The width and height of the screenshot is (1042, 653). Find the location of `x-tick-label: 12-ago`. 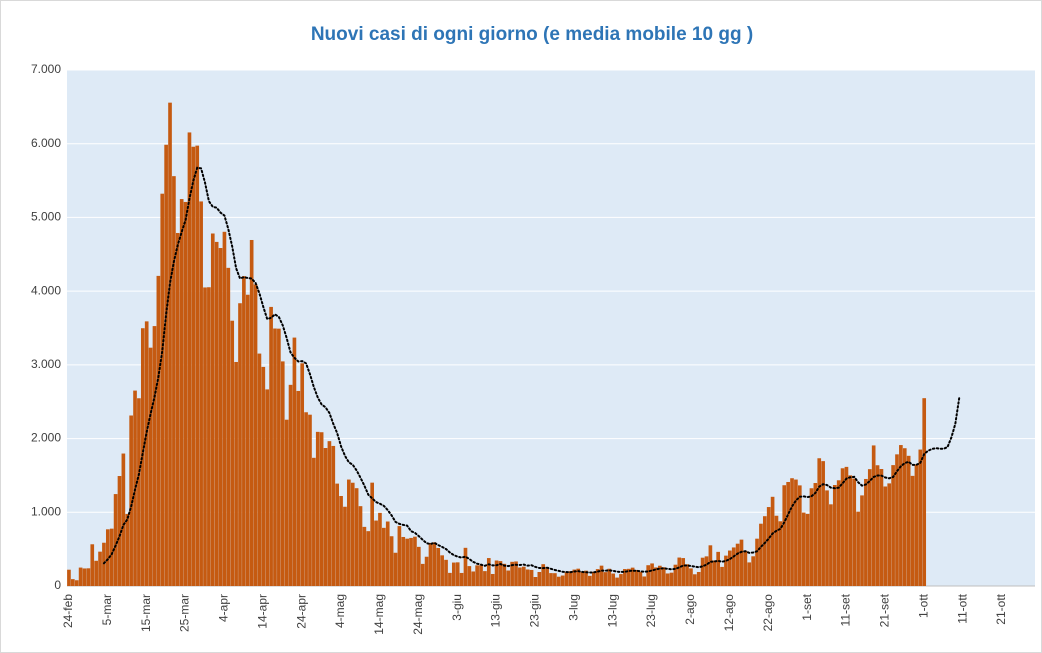

x-tick-label: 12-ago is located at coordinates (729, 613).